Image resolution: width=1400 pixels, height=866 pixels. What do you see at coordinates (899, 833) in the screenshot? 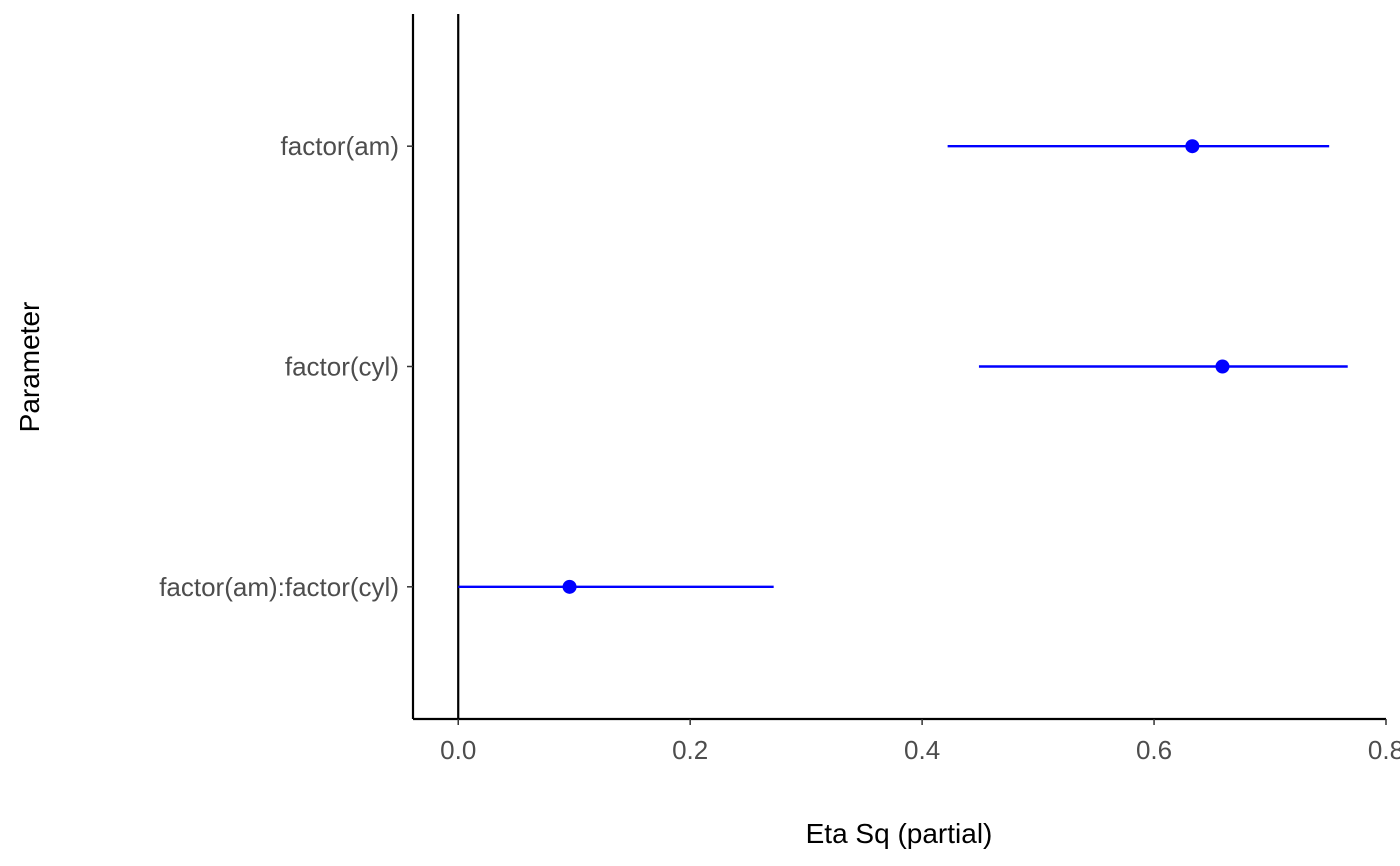
I see `x-axis-title: Eta Sq (partial)` at bounding box center [899, 833].